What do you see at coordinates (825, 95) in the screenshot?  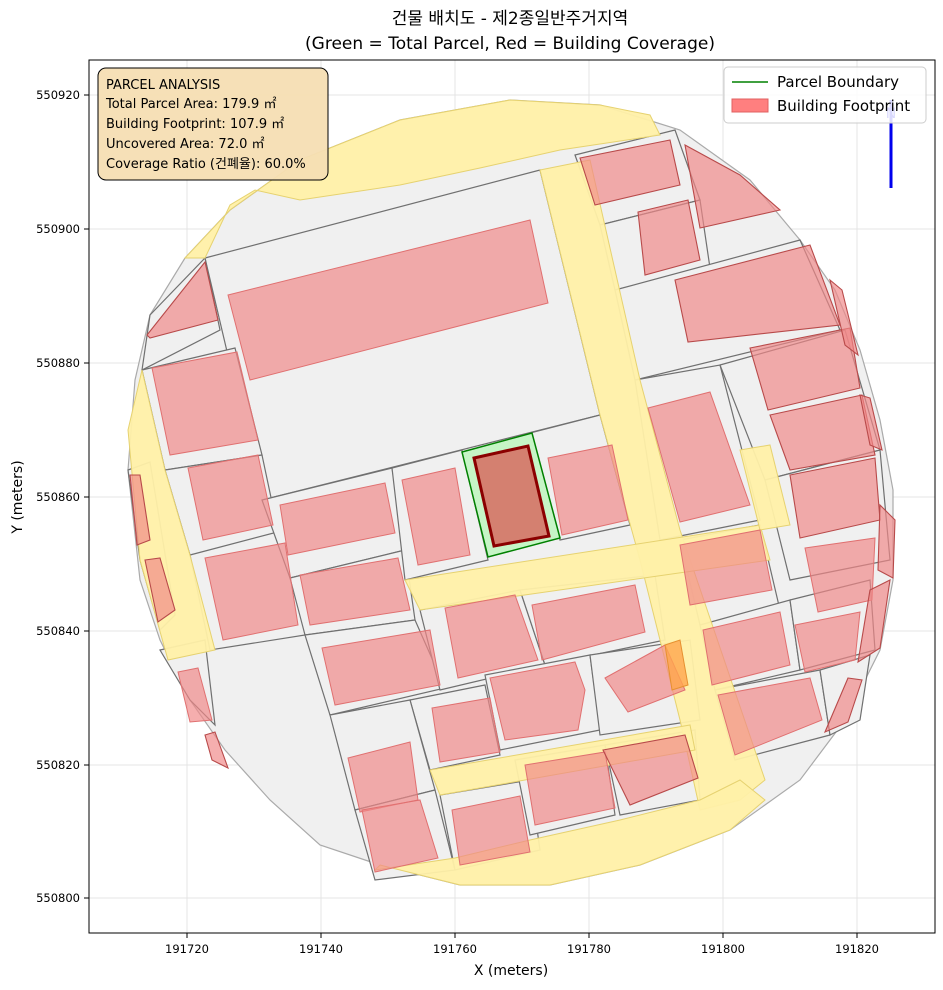 I see `legend: Parcel Boundary Building Footprint` at bounding box center [825, 95].